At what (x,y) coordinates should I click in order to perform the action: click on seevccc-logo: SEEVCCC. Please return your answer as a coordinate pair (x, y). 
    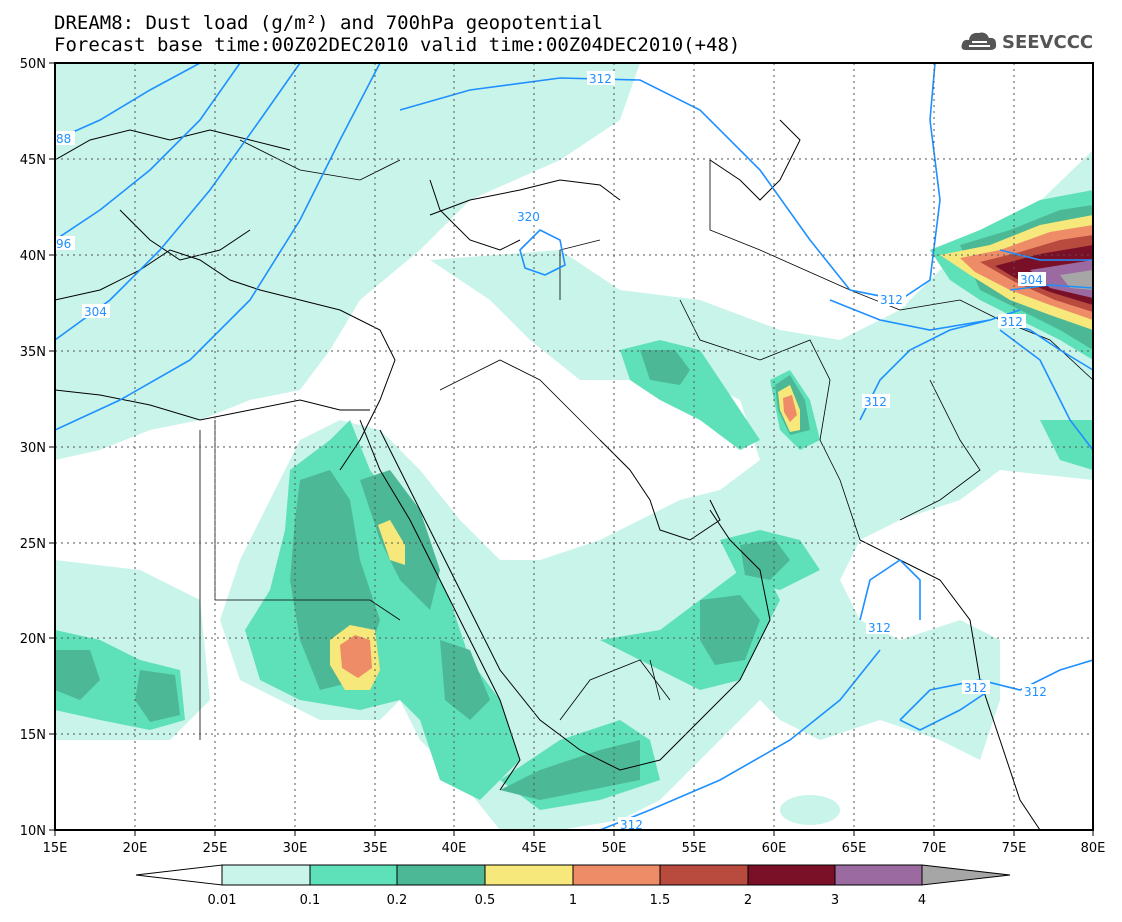
    Looking at the image, I should click on (1030, 43).